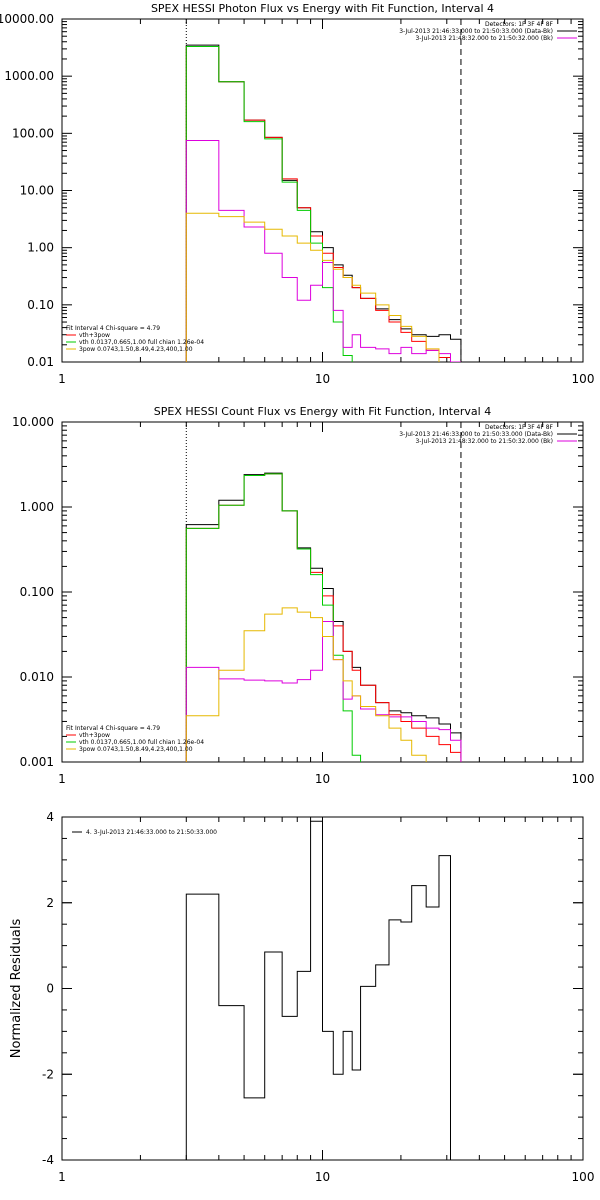 This screenshot has height=1200, width=600. Describe the element at coordinates (37, 677) in the screenshot. I see `panel2-y-tick-label: 0.010` at that location.